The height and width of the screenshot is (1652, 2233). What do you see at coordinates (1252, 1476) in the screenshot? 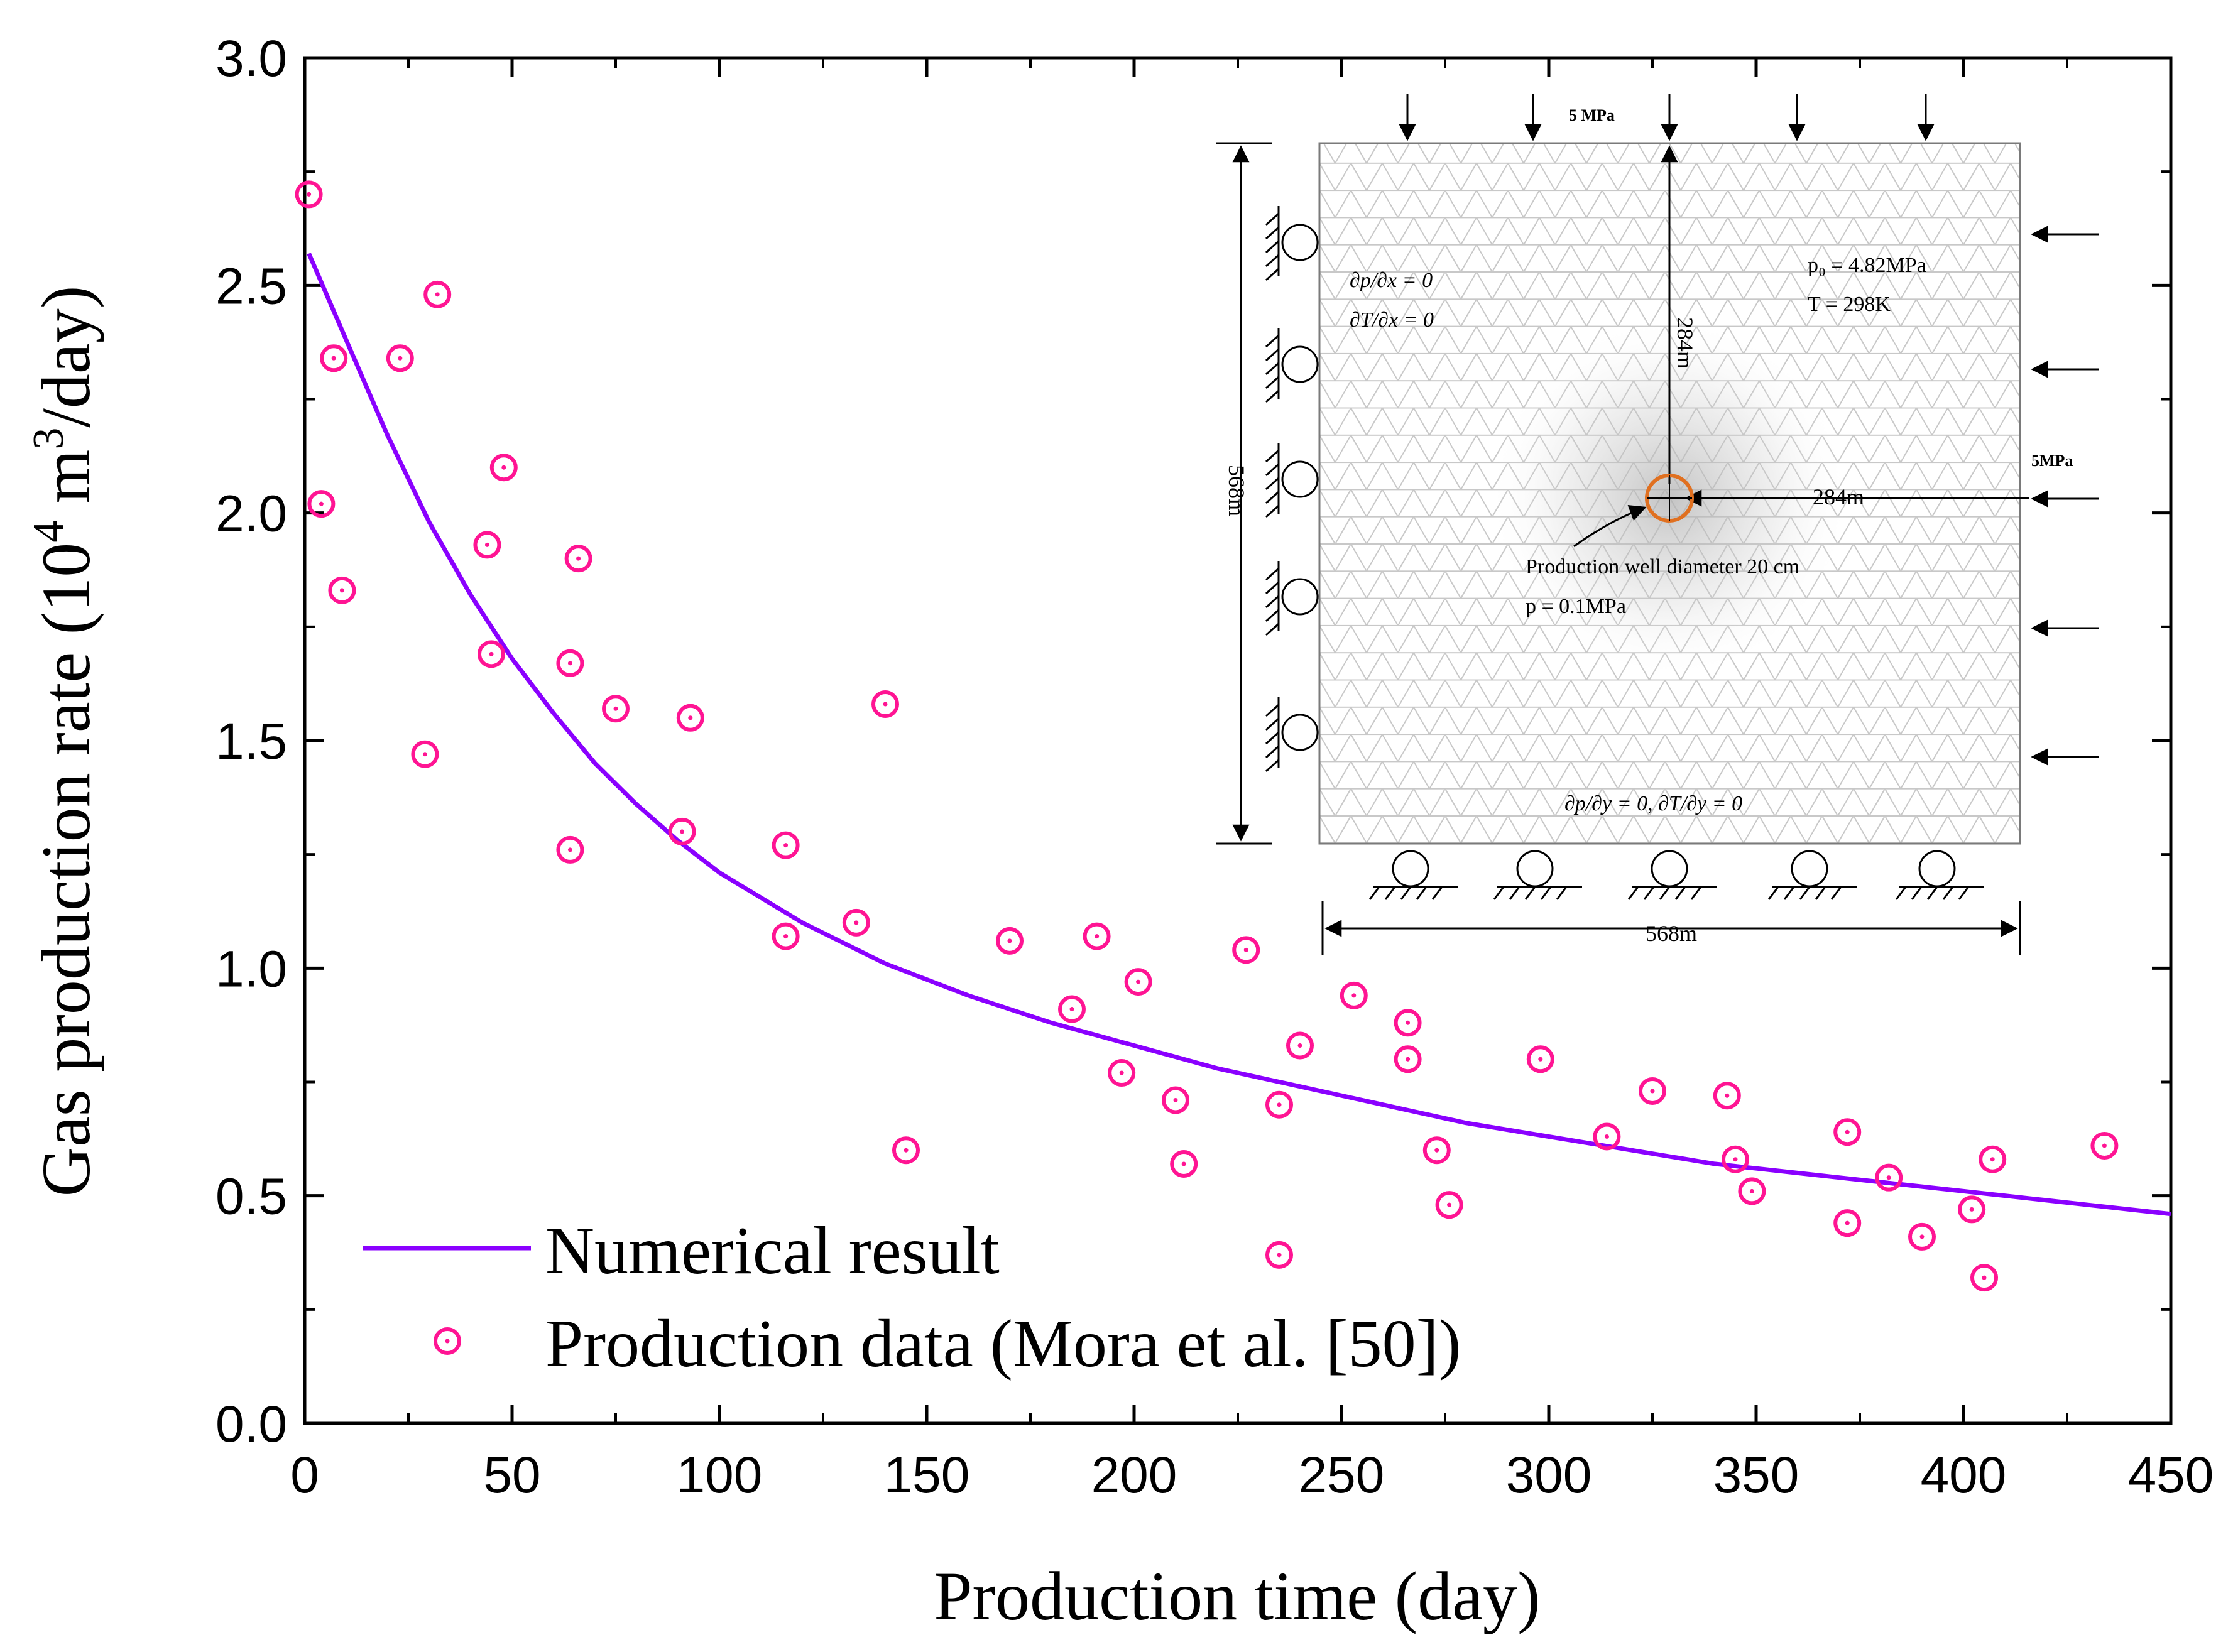
I see `x-axis-tick-labels: 0 50 100 150 200 250 300 350 400 450` at bounding box center [1252, 1476].